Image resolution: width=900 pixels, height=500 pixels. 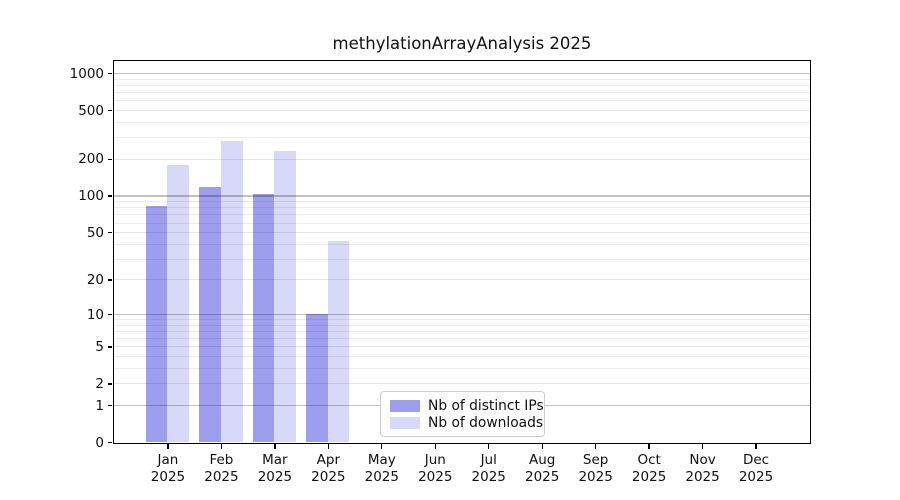 I want to click on x-tick-label-line: Jan, so click(x=168, y=460).